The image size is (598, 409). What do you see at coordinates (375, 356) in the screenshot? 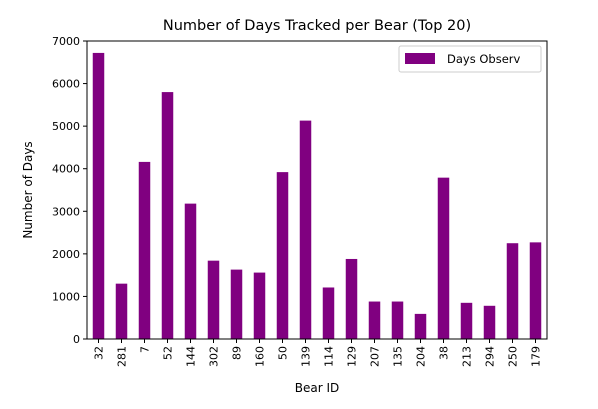
I see `x-tick-label: 207` at bounding box center [375, 356].